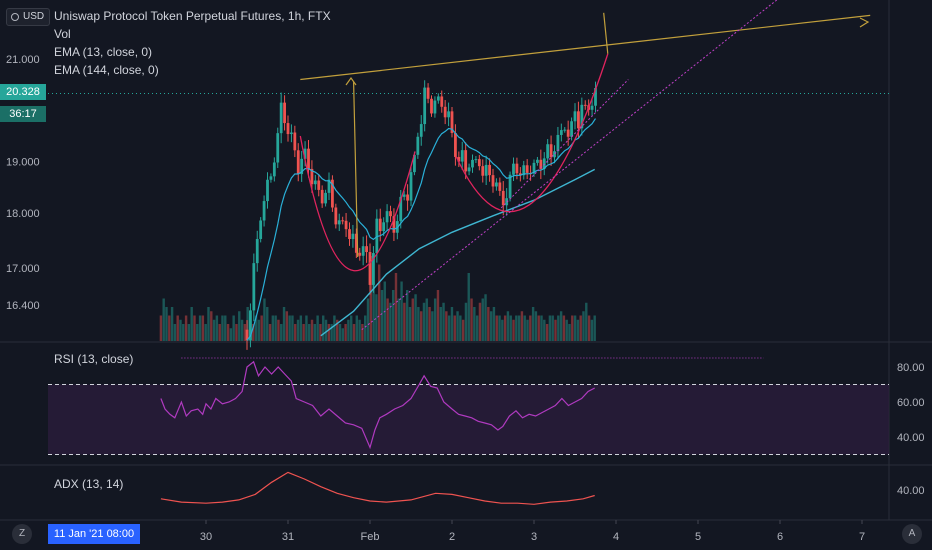 The height and width of the screenshot is (550, 932). What do you see at coordinates (106, 70) in the screenshot?
I see `indicator-ema144: EMA (144, close, 0)` at bounding box center [106, 70].